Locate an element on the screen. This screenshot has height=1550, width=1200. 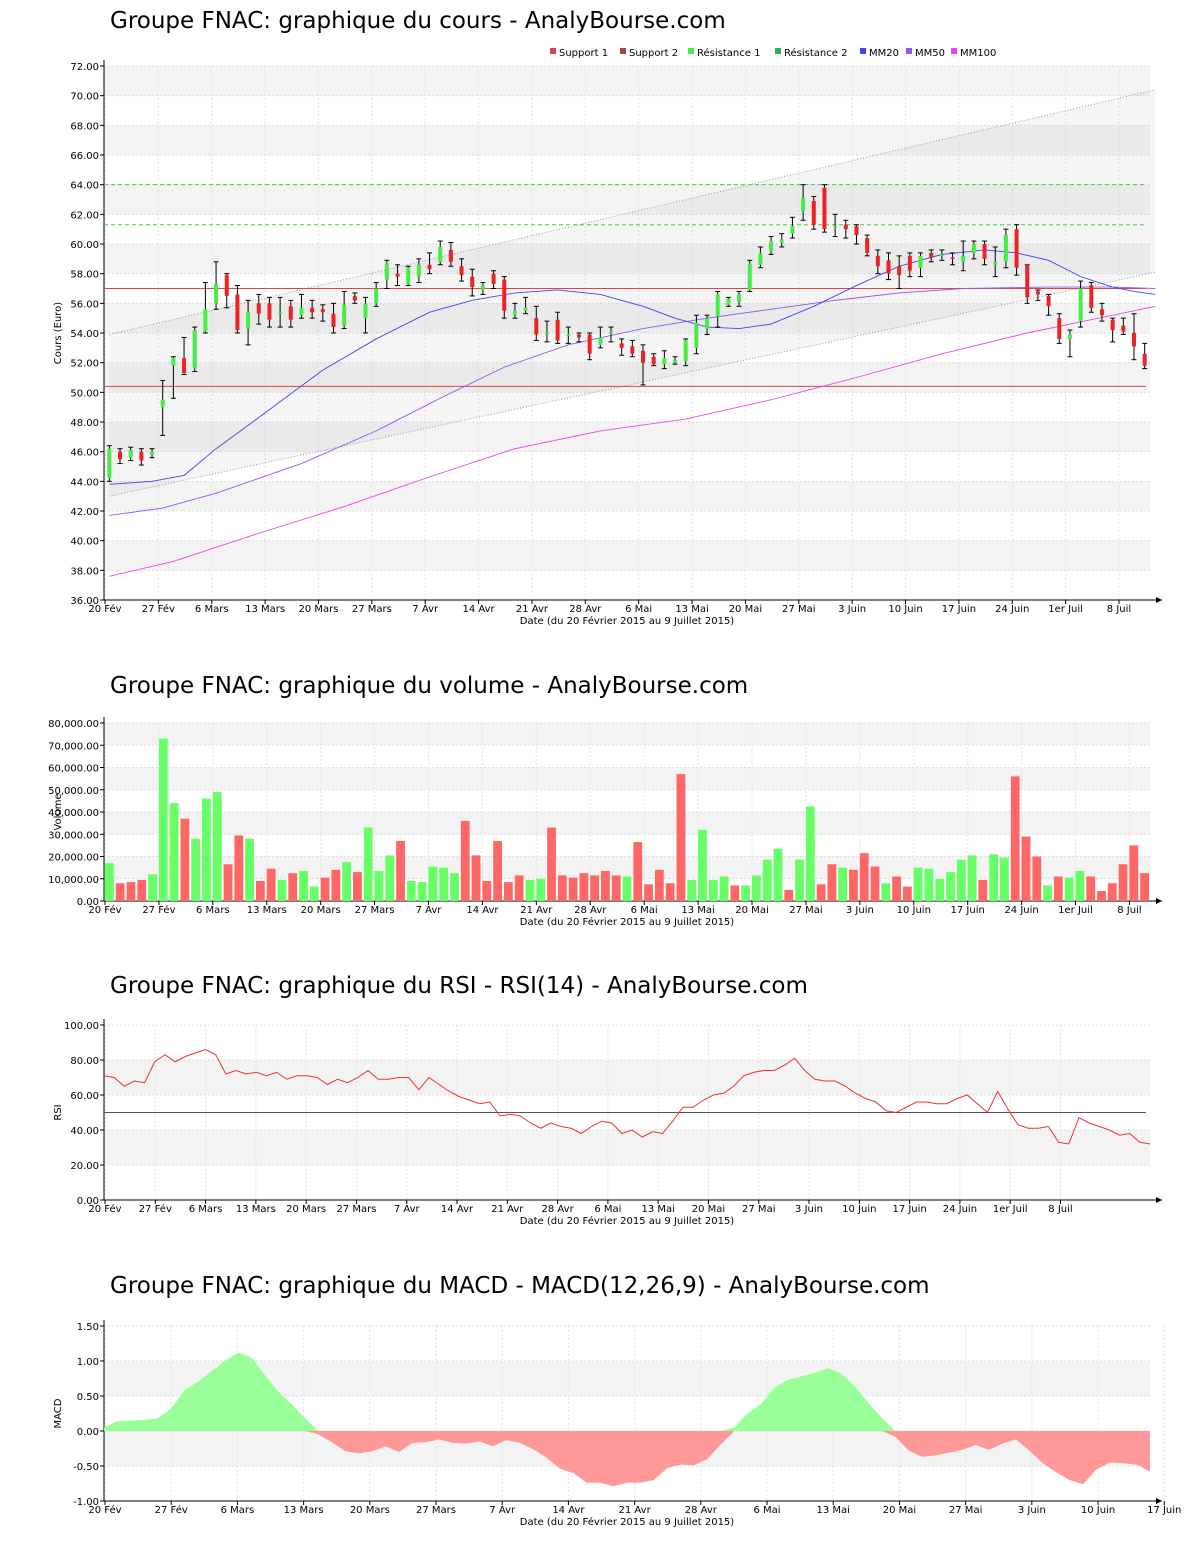
x-tick-label: 27 Mai is located at coordinates (965, 1510).